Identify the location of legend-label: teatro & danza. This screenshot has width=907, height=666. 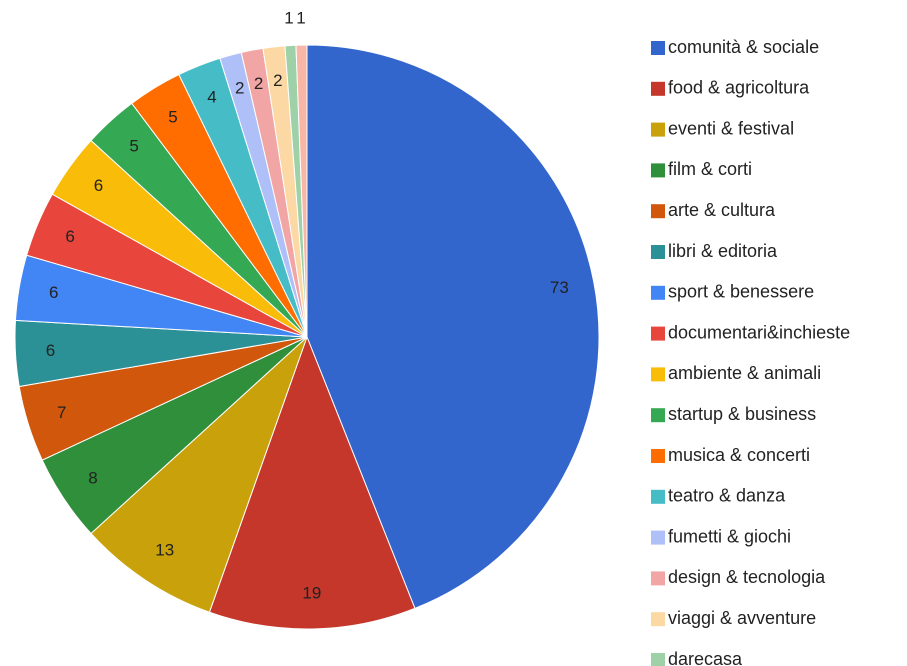
(727, 496).